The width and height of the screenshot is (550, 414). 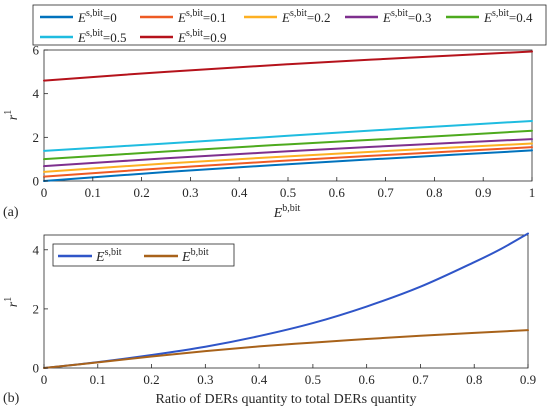 I want to click on y-axis-label-a: r1, so click(x=12, y=115).